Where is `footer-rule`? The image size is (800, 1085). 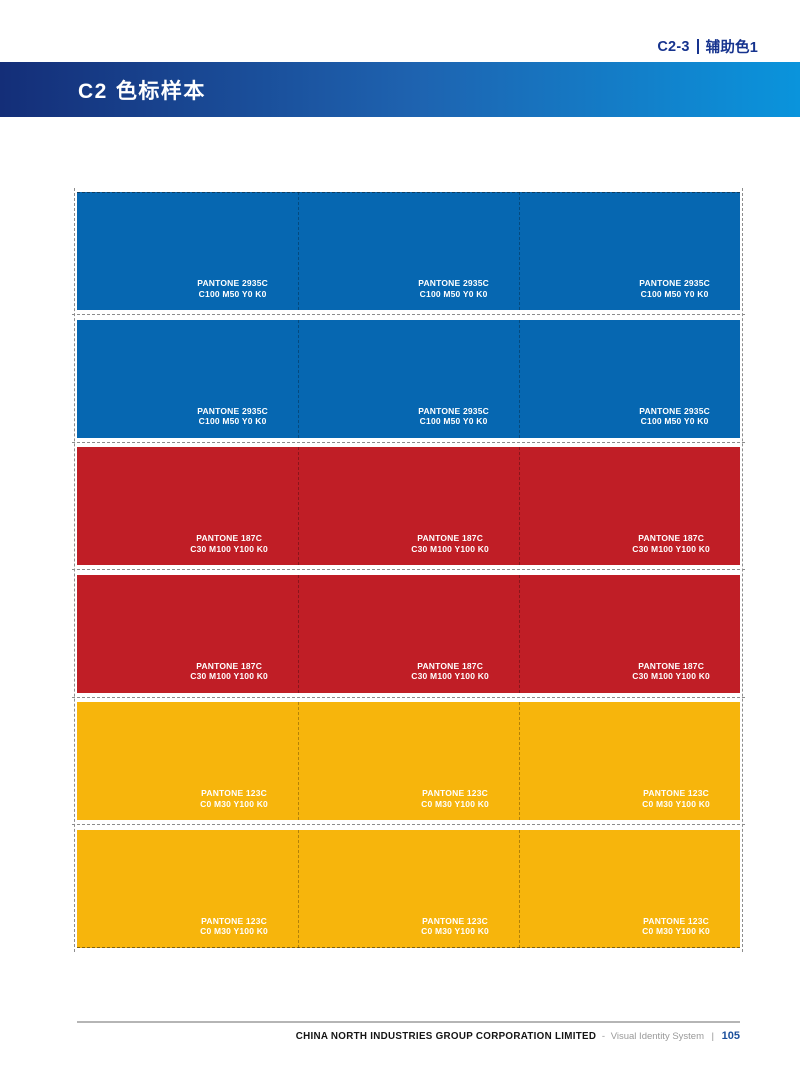
footer-rule is located at coordinates (408, 1022).